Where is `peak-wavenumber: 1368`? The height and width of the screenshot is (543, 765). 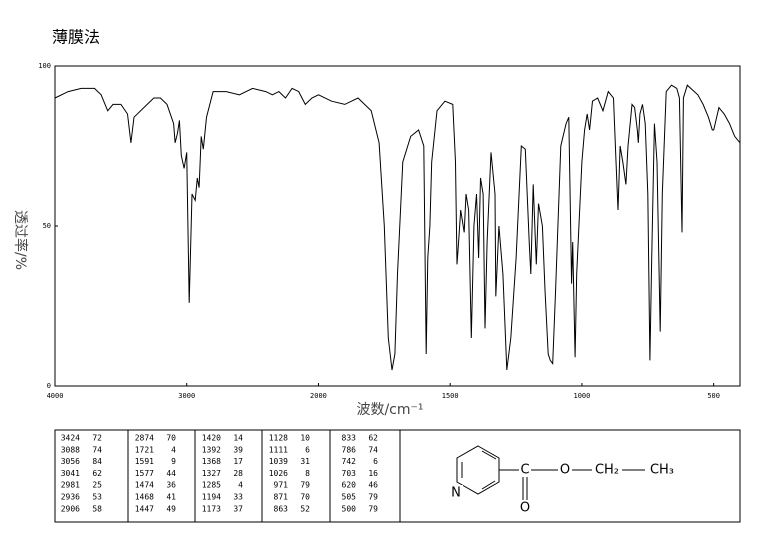
peak-wavenumber: 1368 is located at coordinates (211, 461).